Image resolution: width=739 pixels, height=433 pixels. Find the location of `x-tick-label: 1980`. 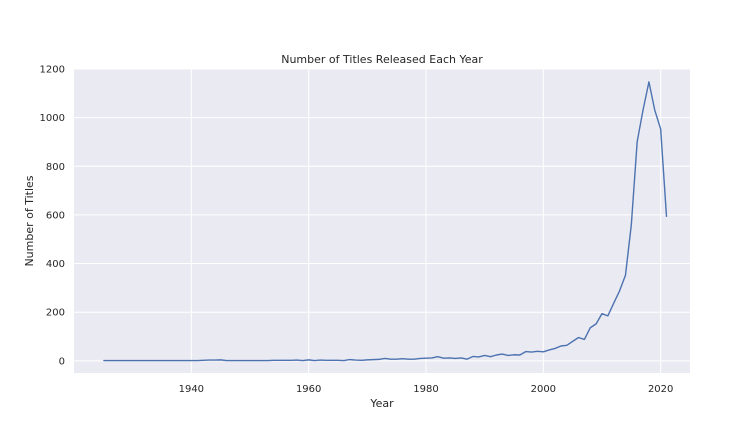

x-tick-label: 1980 is located at coordinates (425, 389).